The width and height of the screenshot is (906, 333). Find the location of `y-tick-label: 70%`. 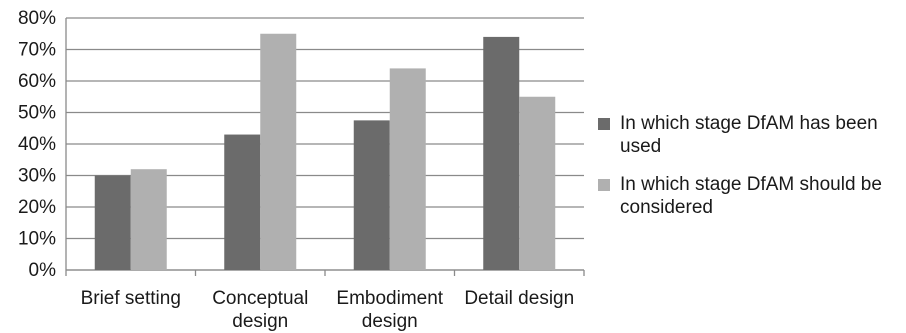

y-tick-label: 70% is located at coordinates (37, 50).